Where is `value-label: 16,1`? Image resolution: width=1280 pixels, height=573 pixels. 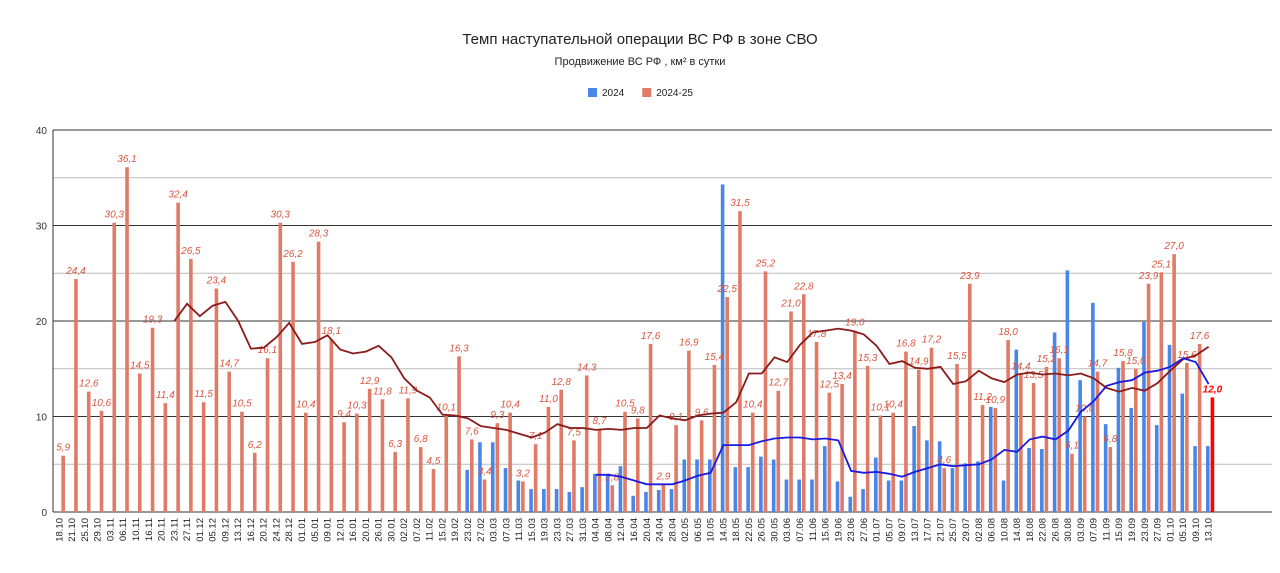 value-label: 16,1 is located at coordinates (267, 350).